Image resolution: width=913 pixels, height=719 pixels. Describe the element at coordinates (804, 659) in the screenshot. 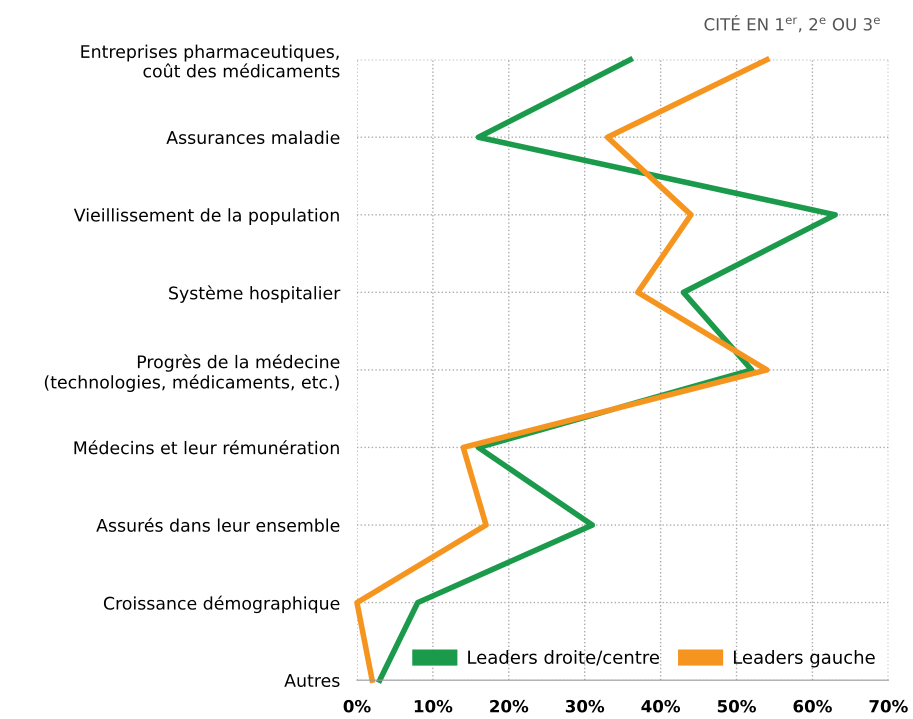

I see `legend-label: Leaders gauche` at that location.